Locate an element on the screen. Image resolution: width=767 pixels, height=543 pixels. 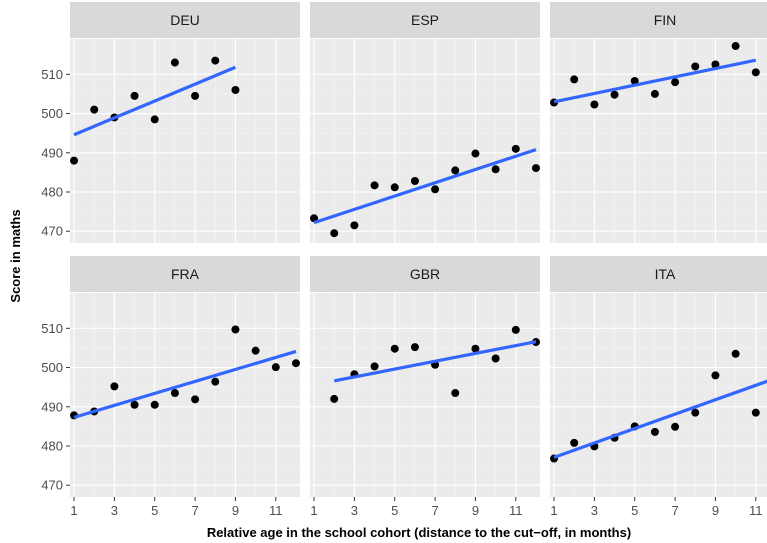
y-axis-title: Score in maths is located at coordinates (15, 255).